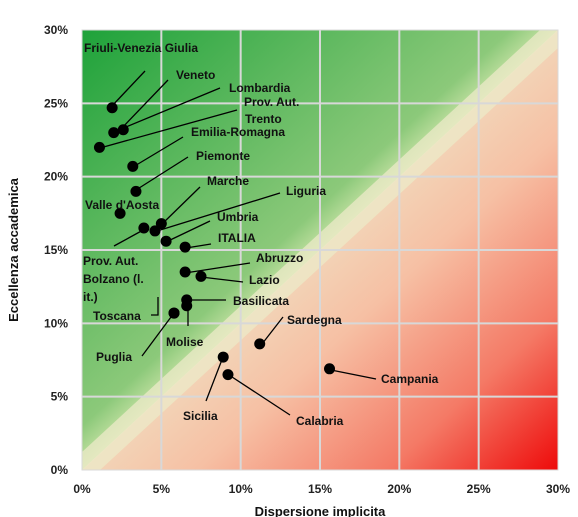 This screenshot has width=578, height=517. Describe the element at coordinates (174, 313) in the screenshot. I see `data-point-puglia` at that location.